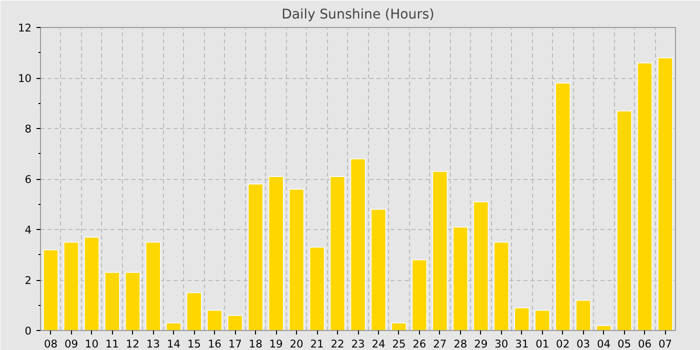 This screenshot has height=350, width=700. Describe the element at coordinates (28, 230) in the screenshot. I see `y-tick-label: 4` at that location.